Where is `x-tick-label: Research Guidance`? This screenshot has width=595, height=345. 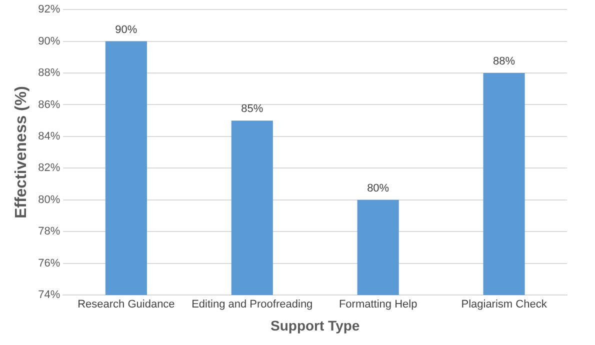 x-tick-label: Research Guidance is located at coordinates (126, 304).